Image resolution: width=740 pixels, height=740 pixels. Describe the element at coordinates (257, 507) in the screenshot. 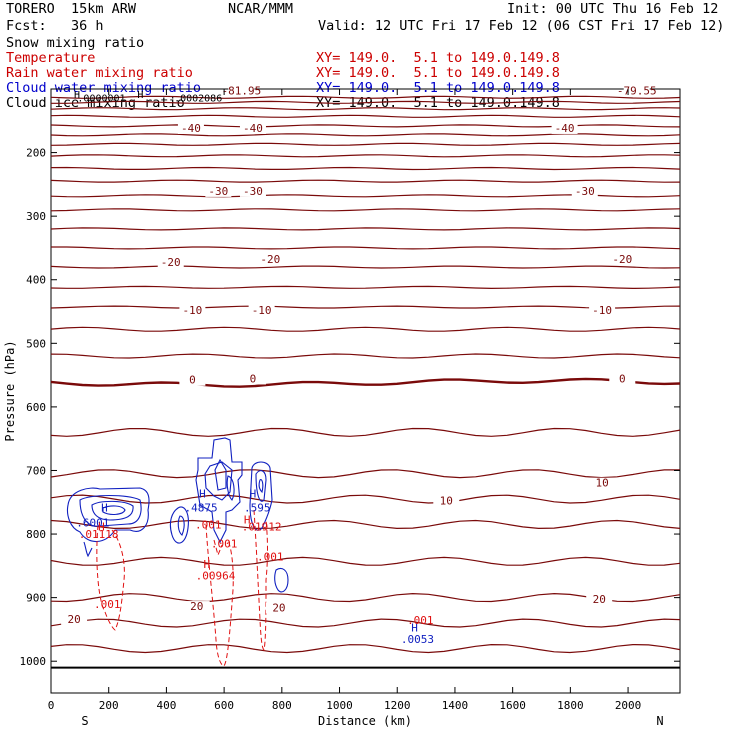

I see `cloud-water-label: .595` at that location.